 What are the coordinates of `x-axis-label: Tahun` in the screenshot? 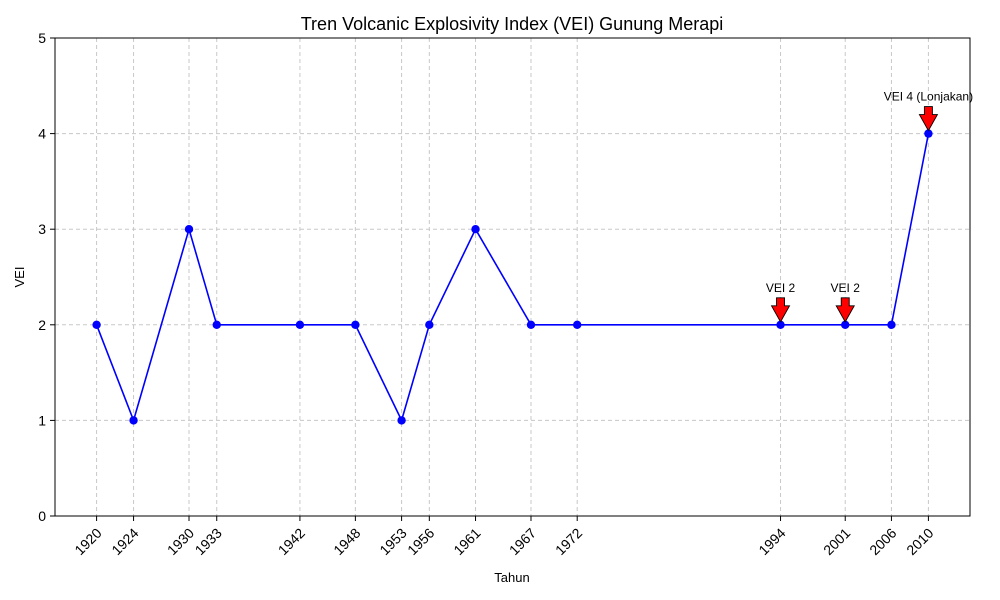 It's located at (511, 577).